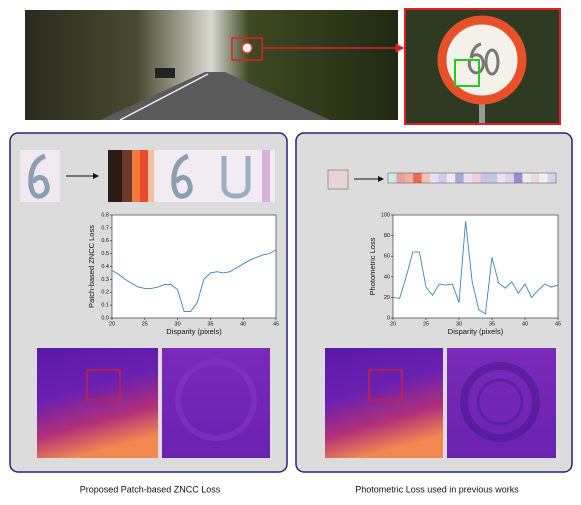  What do you see at coordinates (40, 176) in the screenshot?
I see `patch-left` at bounding box center [40, 176].